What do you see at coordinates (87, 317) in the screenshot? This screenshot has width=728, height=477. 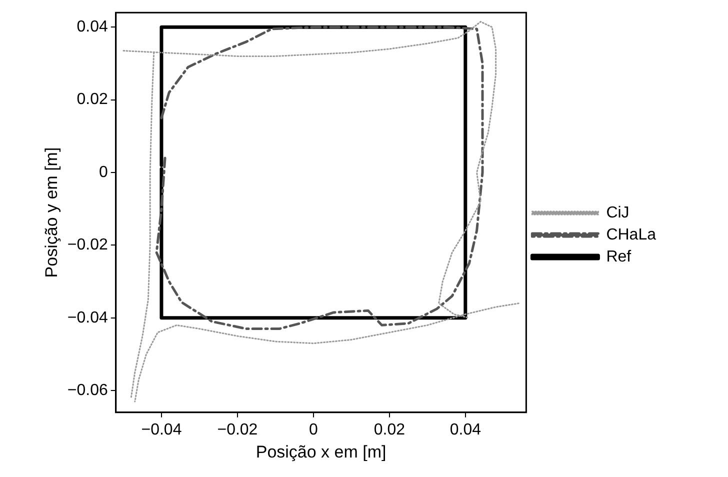 I see `y-tick-label: −0.04` at bounding box center [87, 317].